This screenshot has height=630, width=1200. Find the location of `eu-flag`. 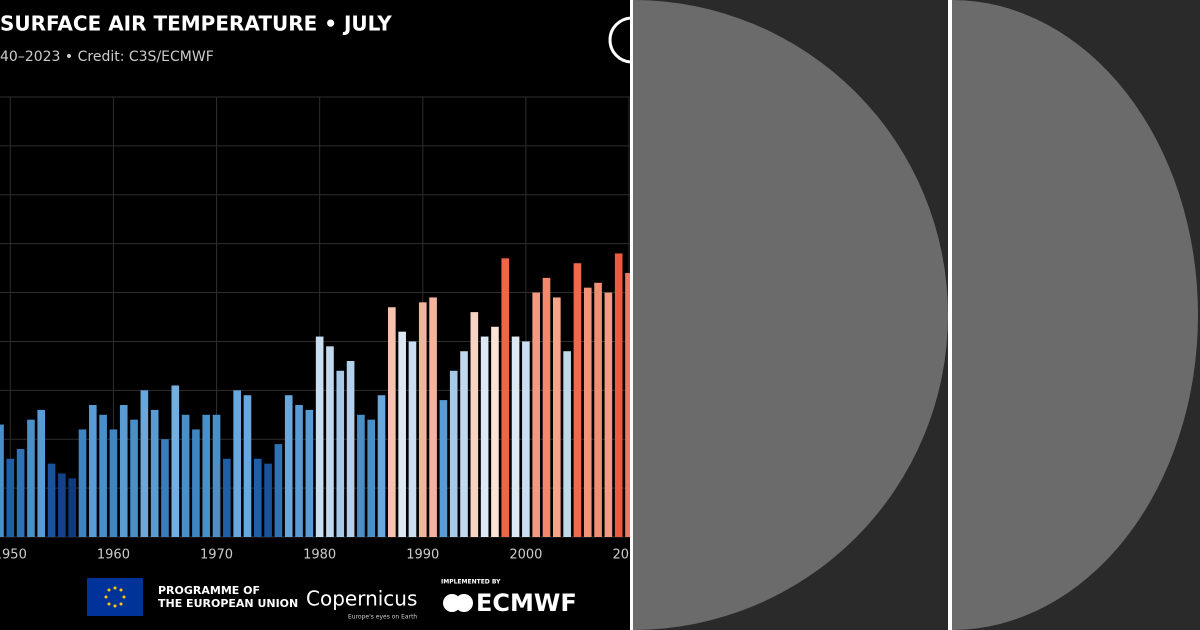

eu-flag is located at coordinates (115, 597).